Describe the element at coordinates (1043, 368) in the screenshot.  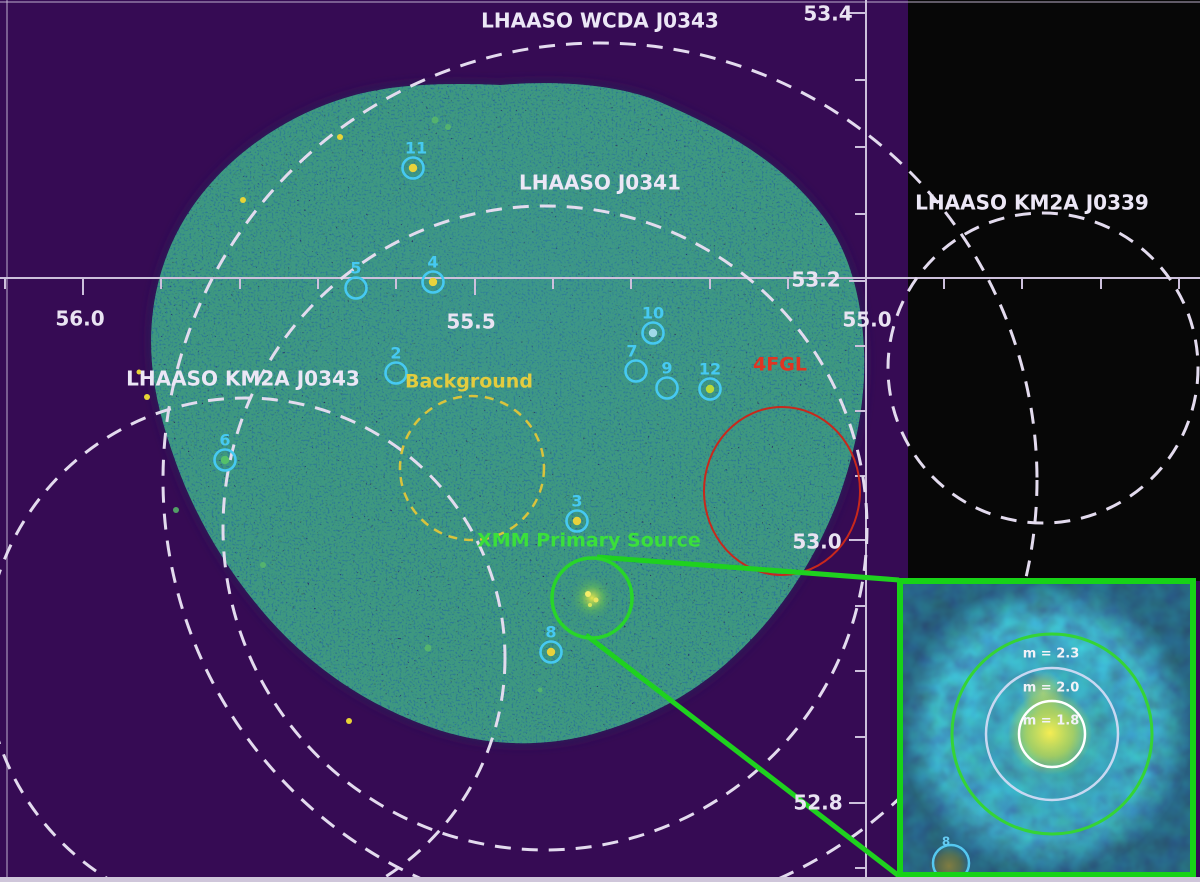
I see `km2a-j0339-region-circle` at that location.